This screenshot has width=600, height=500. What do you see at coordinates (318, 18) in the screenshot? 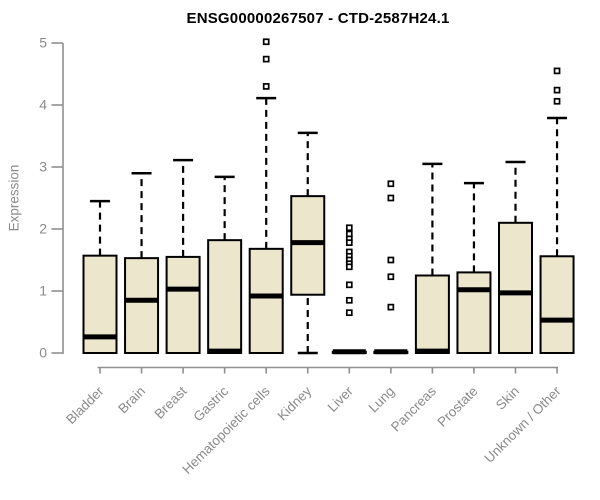
I see `chart-title: ENSG00000267507 - CTD-2587H24.1` at bounding box center [318, 18].